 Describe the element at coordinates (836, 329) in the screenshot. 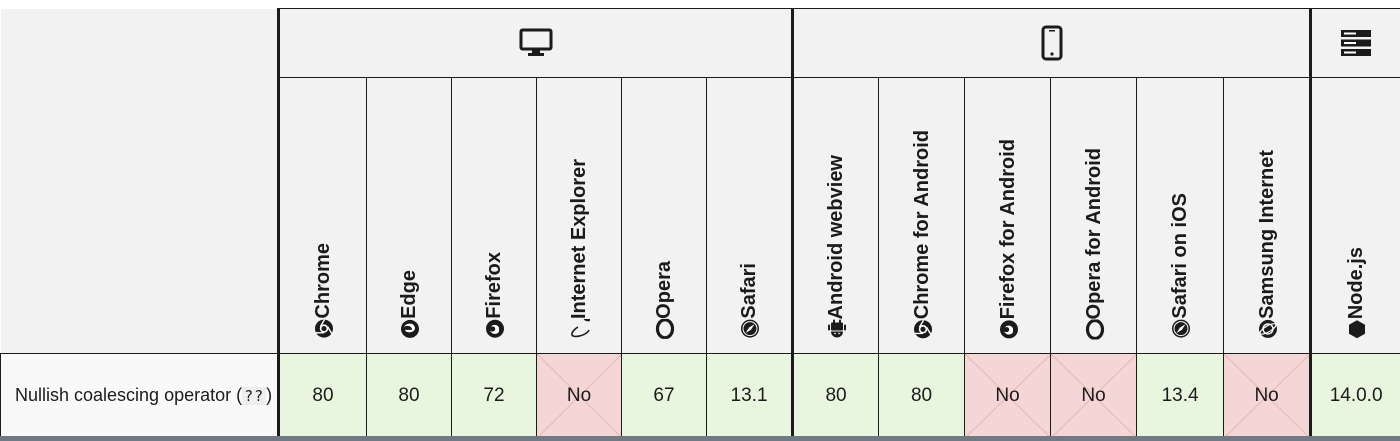

I see `android-icon` at that location.